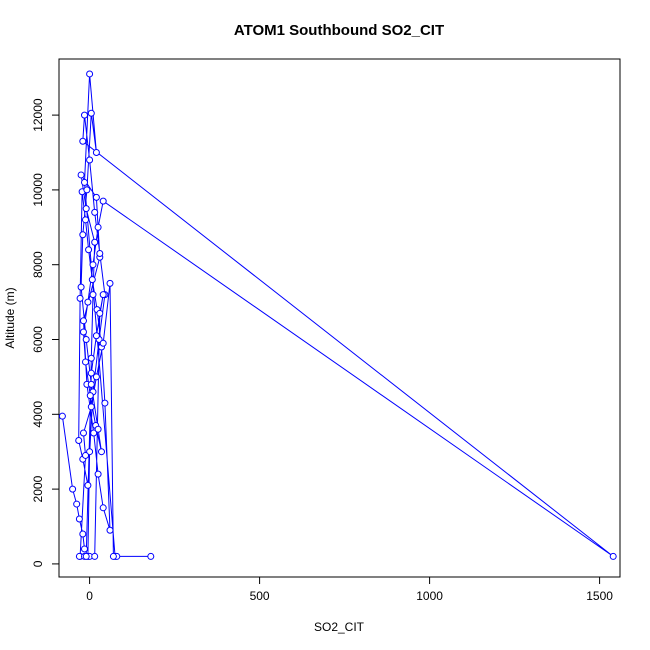  Describe the element at coordinates (38, 563) in the screenshot. I see `y-tick-label: 0` at that location.